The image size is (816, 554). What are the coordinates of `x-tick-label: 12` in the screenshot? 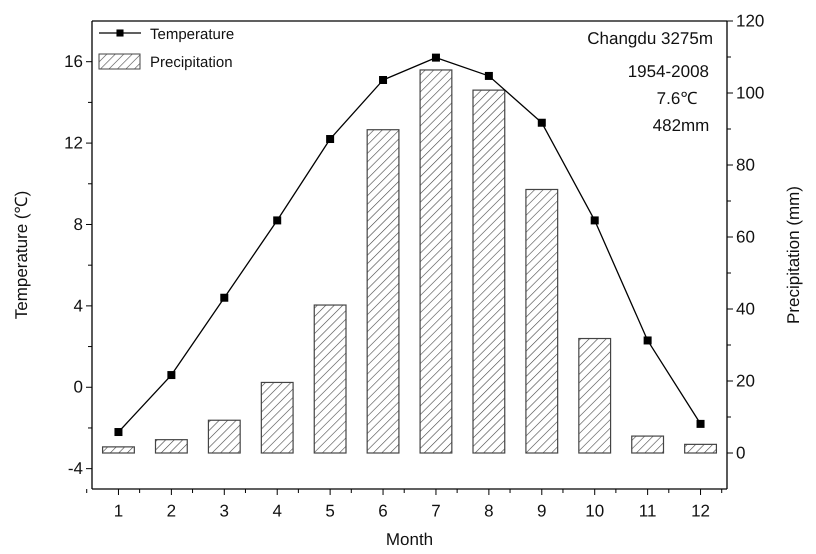 It's located at (700, 511).